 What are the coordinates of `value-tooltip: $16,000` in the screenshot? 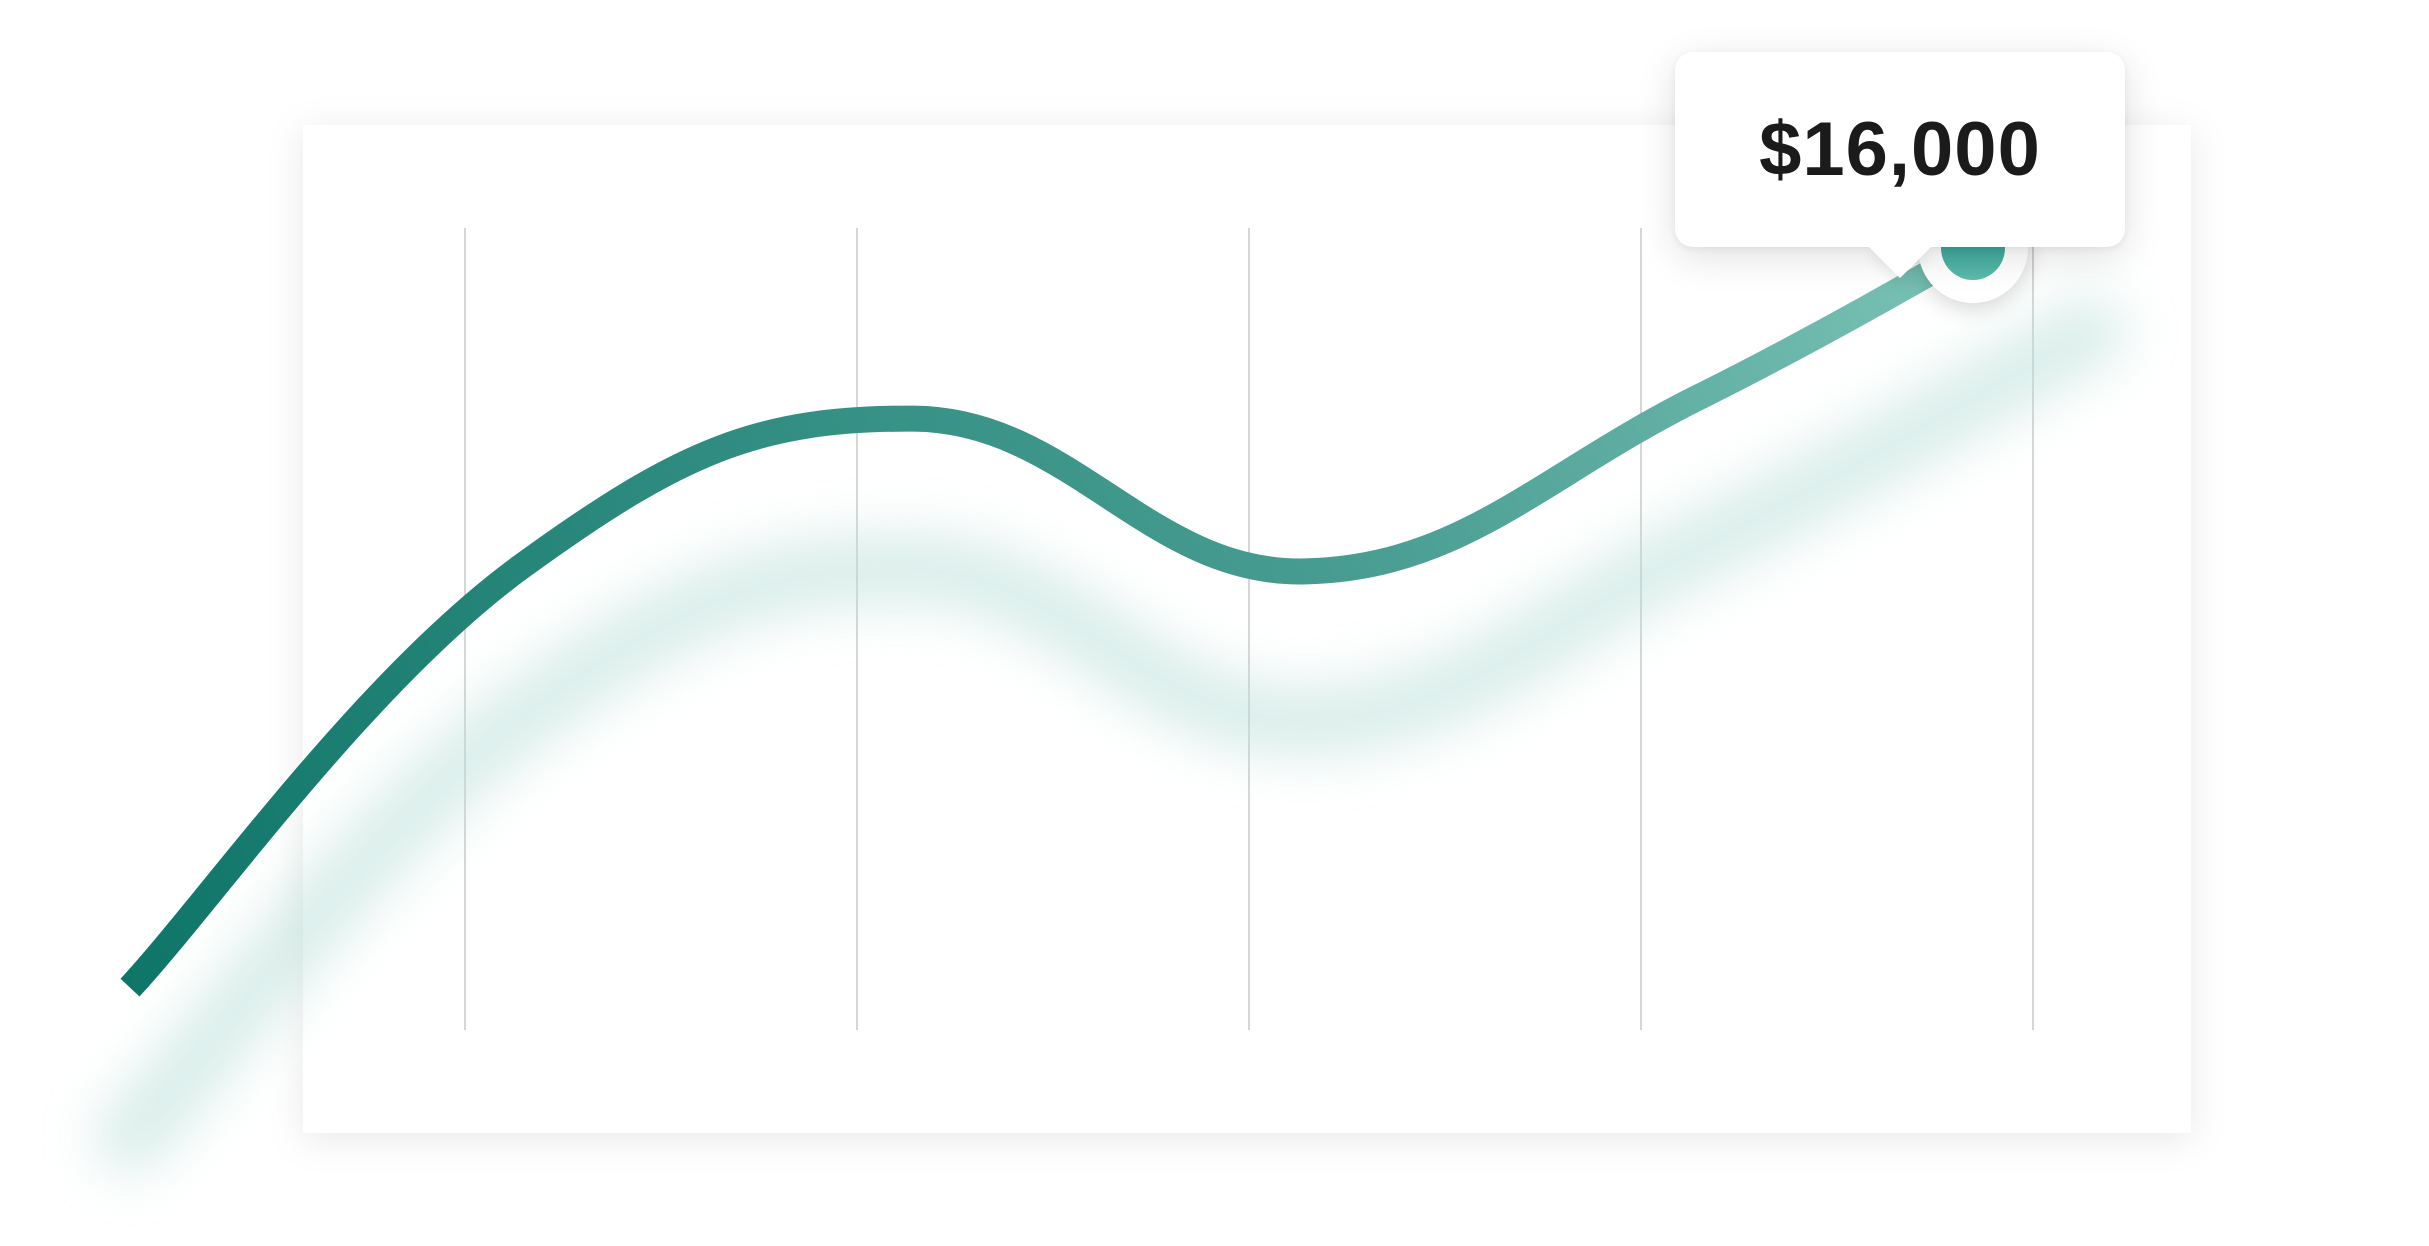 It's located at (1900, 165).